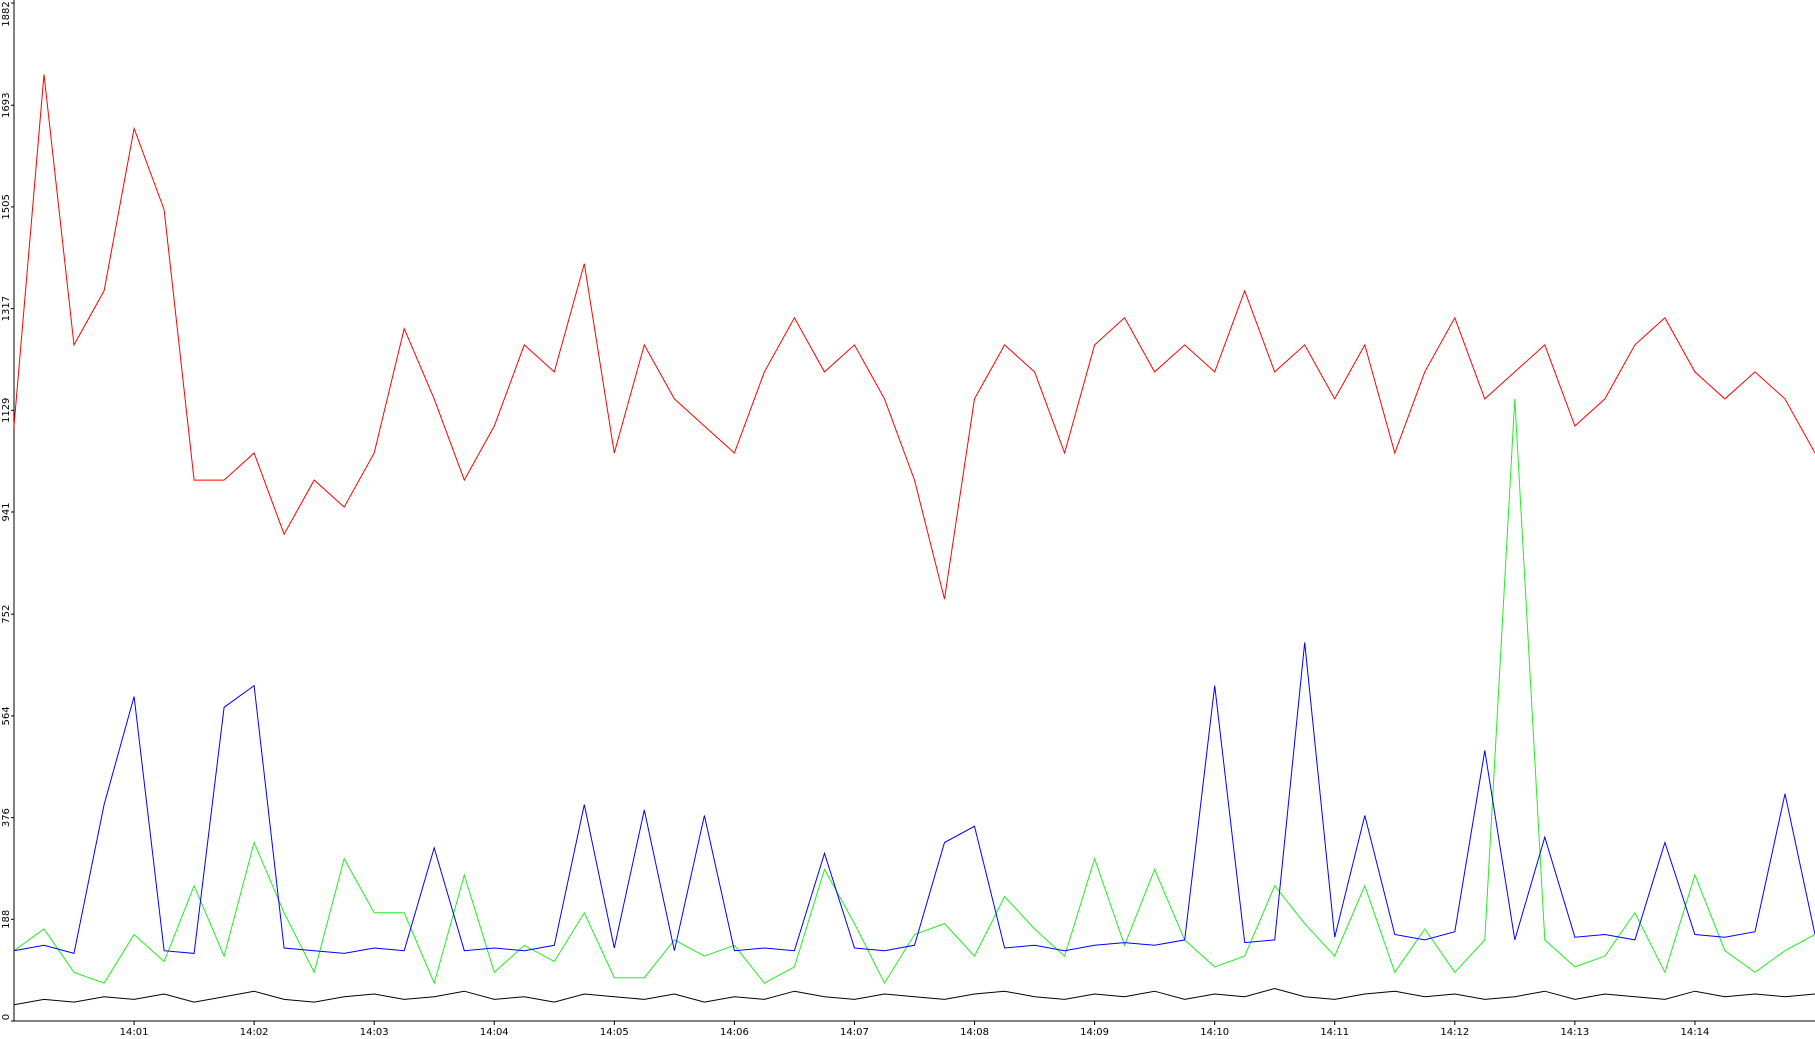 The width and height of the screenshot is (1815, 1039). What do you see at coordinates (6, 715) in the screenshot?
I see `y-tick-label: 564` at bounding box center [6, 715].